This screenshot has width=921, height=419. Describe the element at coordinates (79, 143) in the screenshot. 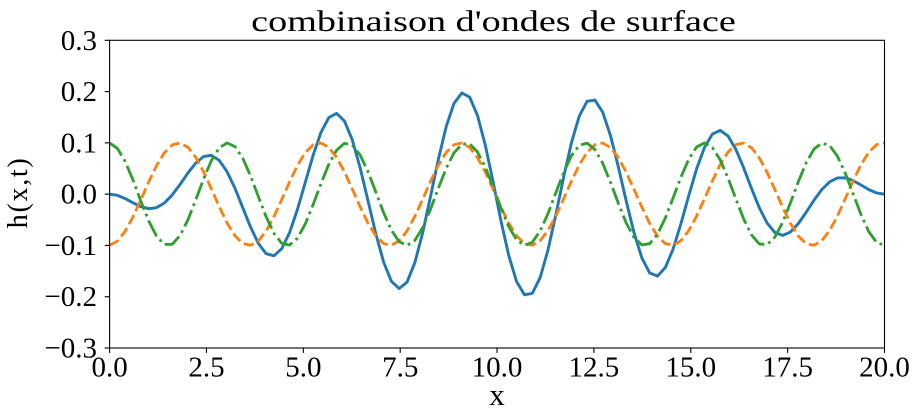

I see `svg-text: 0.1` at that location.